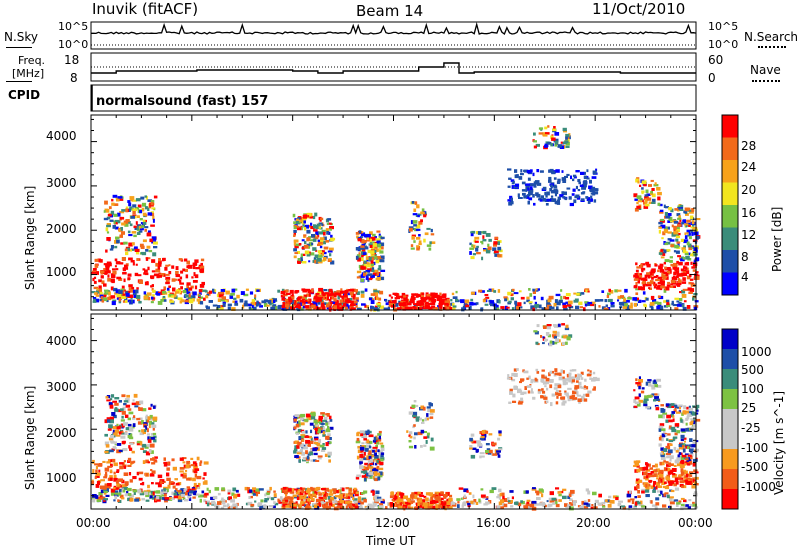  I want to click on xtick-2000: 20:00, so click(593, 523).